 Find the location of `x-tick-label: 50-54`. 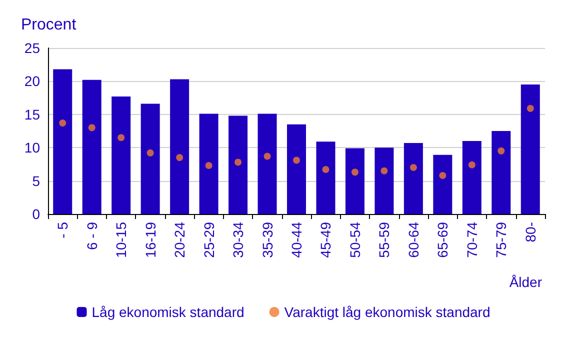

x-tick-label: 50-54 is located at coordinates (354, 240).